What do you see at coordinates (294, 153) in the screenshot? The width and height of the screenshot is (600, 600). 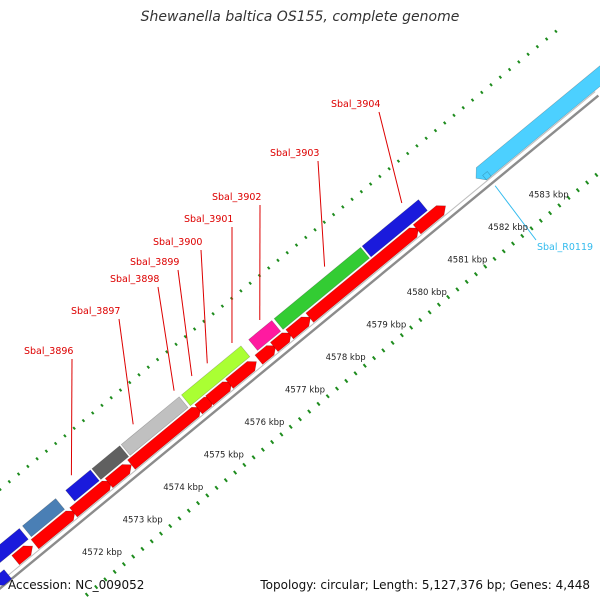 I see `gene-label: Sbal_3903` at bounding box center [294, 153].